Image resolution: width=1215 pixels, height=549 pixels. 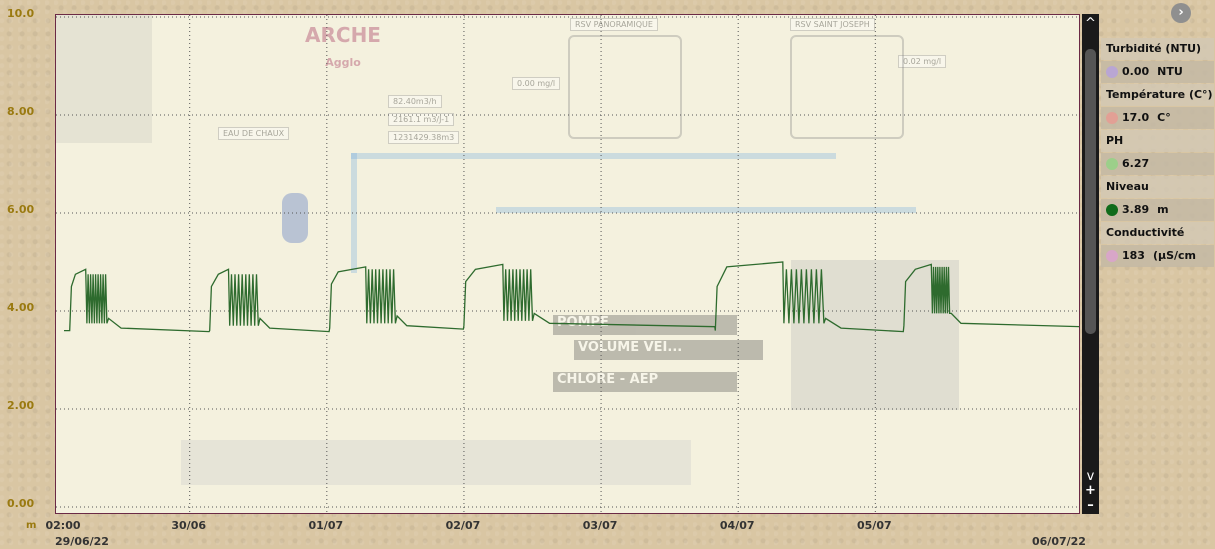 I want to click on y-tick-label: 4.00, so click(x=21, y=307).